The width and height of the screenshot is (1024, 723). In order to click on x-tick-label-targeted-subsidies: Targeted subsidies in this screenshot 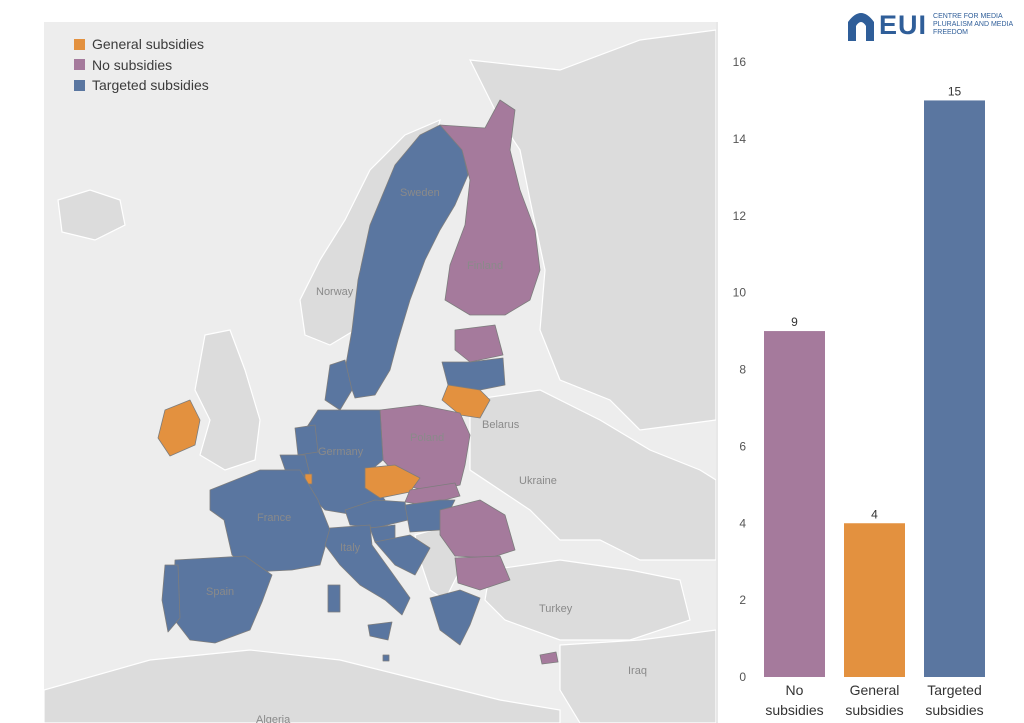, I will do `click(955, 700)`.